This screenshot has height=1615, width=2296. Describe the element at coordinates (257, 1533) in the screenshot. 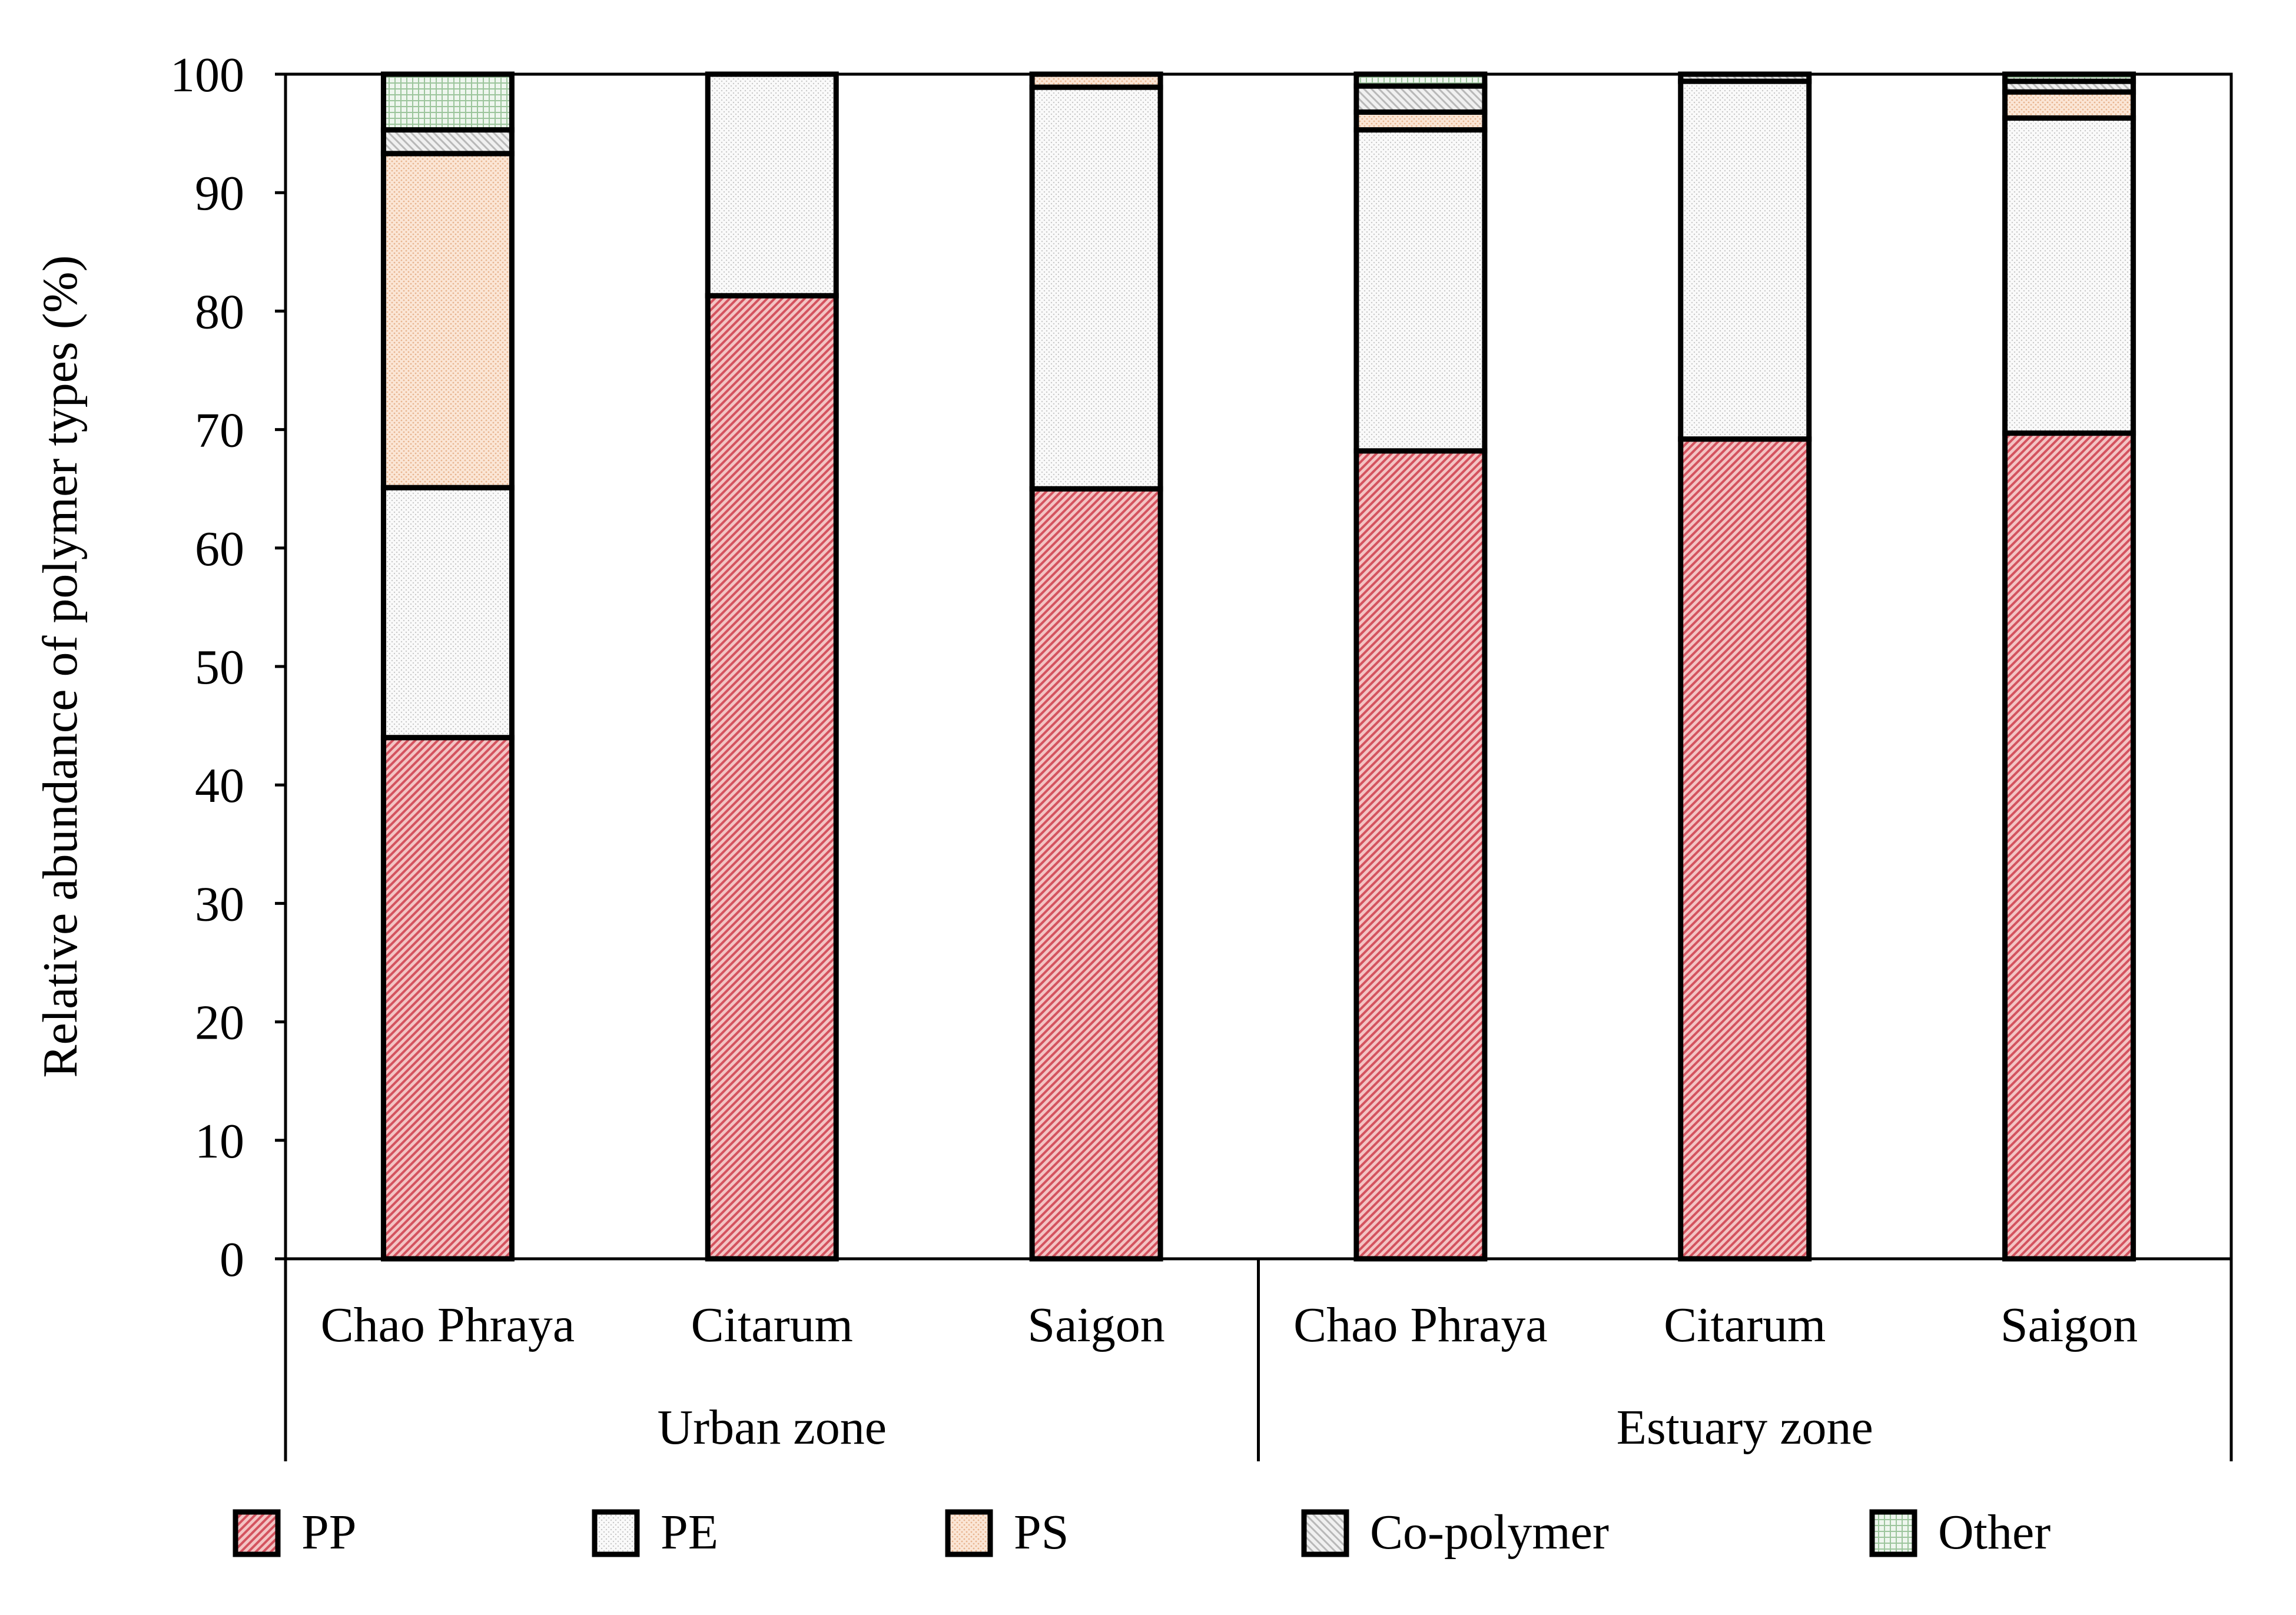

I see `legend-swatch-pp` at that location.